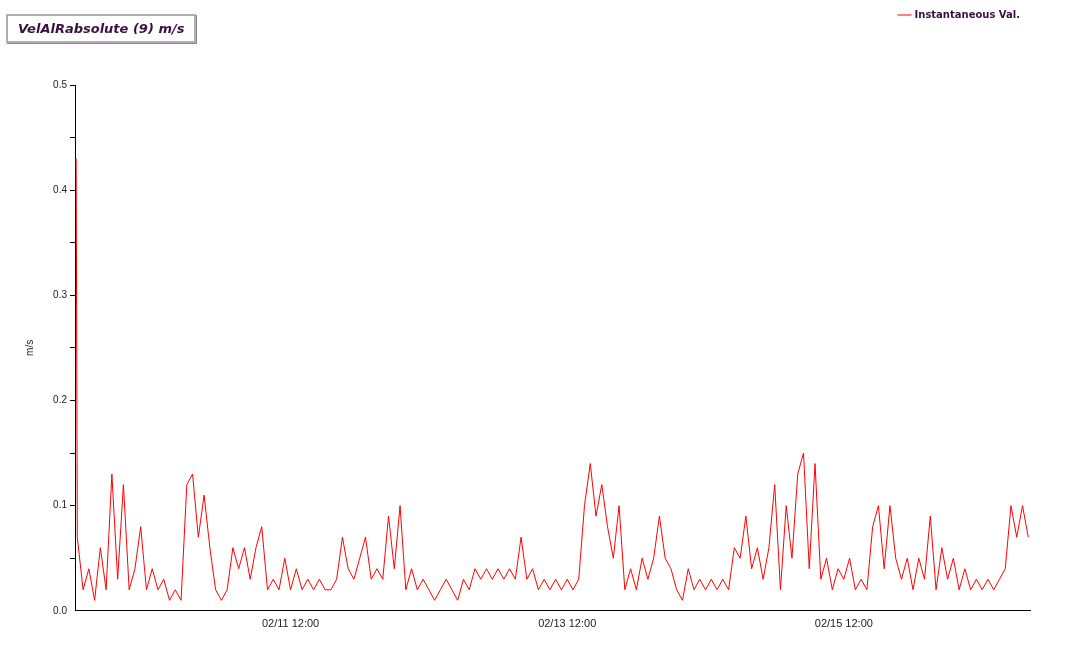 The height and width of the screenshot is (646, 1085). Describe the element at coordinates (60, 189) in the screenshot. I see `y-tick-label: 0.4` at that location.